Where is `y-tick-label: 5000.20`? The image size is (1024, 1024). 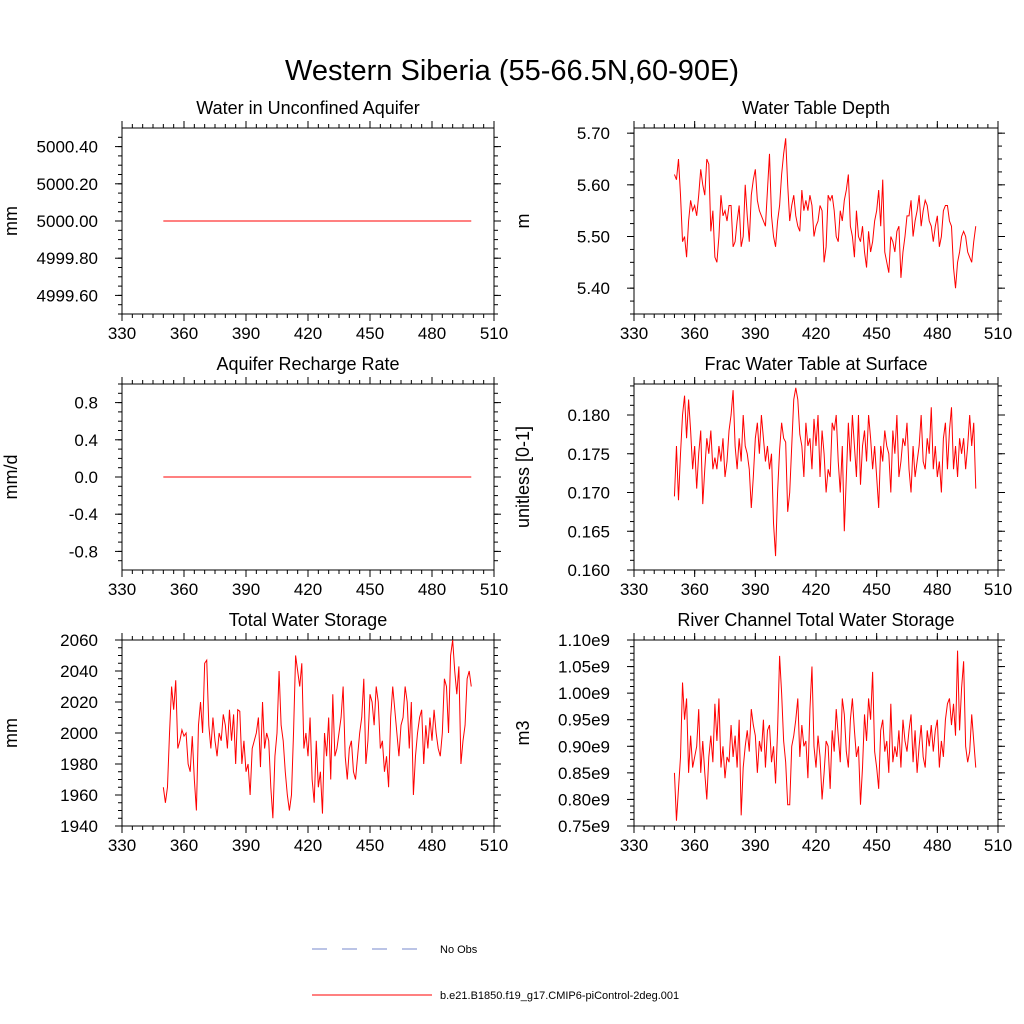
y-tick-label: 5000.20 is located at coordinates (67, 184).